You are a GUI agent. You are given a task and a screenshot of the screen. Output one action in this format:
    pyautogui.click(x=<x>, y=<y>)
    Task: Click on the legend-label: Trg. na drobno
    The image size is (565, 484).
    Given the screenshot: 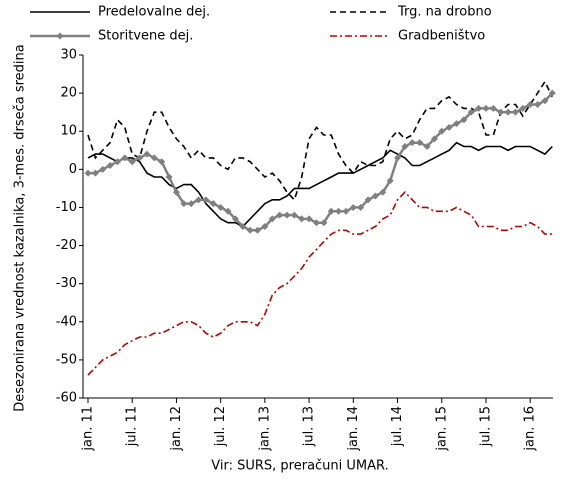 What is the action you would take?
    pyautogui.click(x=444, y=12)
    